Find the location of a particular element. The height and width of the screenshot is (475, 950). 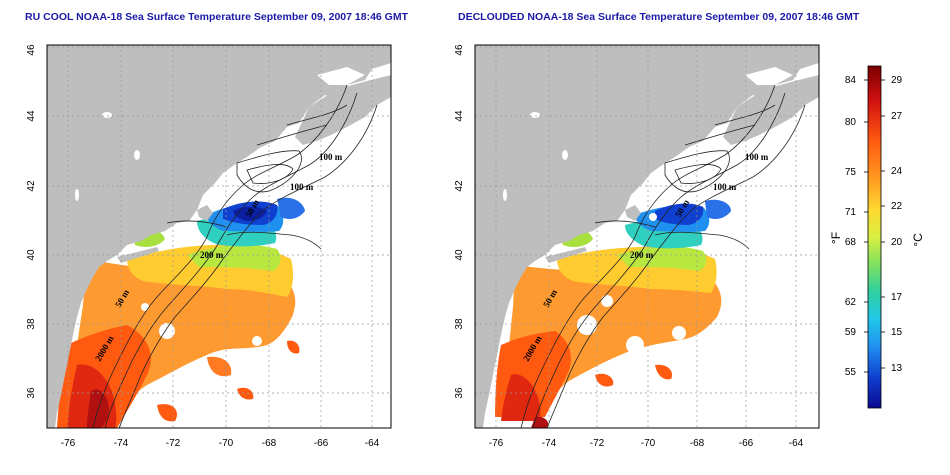

left-x-axis: -76 -74 -72 -70 -68 -66 -64 is located at coordinates (220, 443).